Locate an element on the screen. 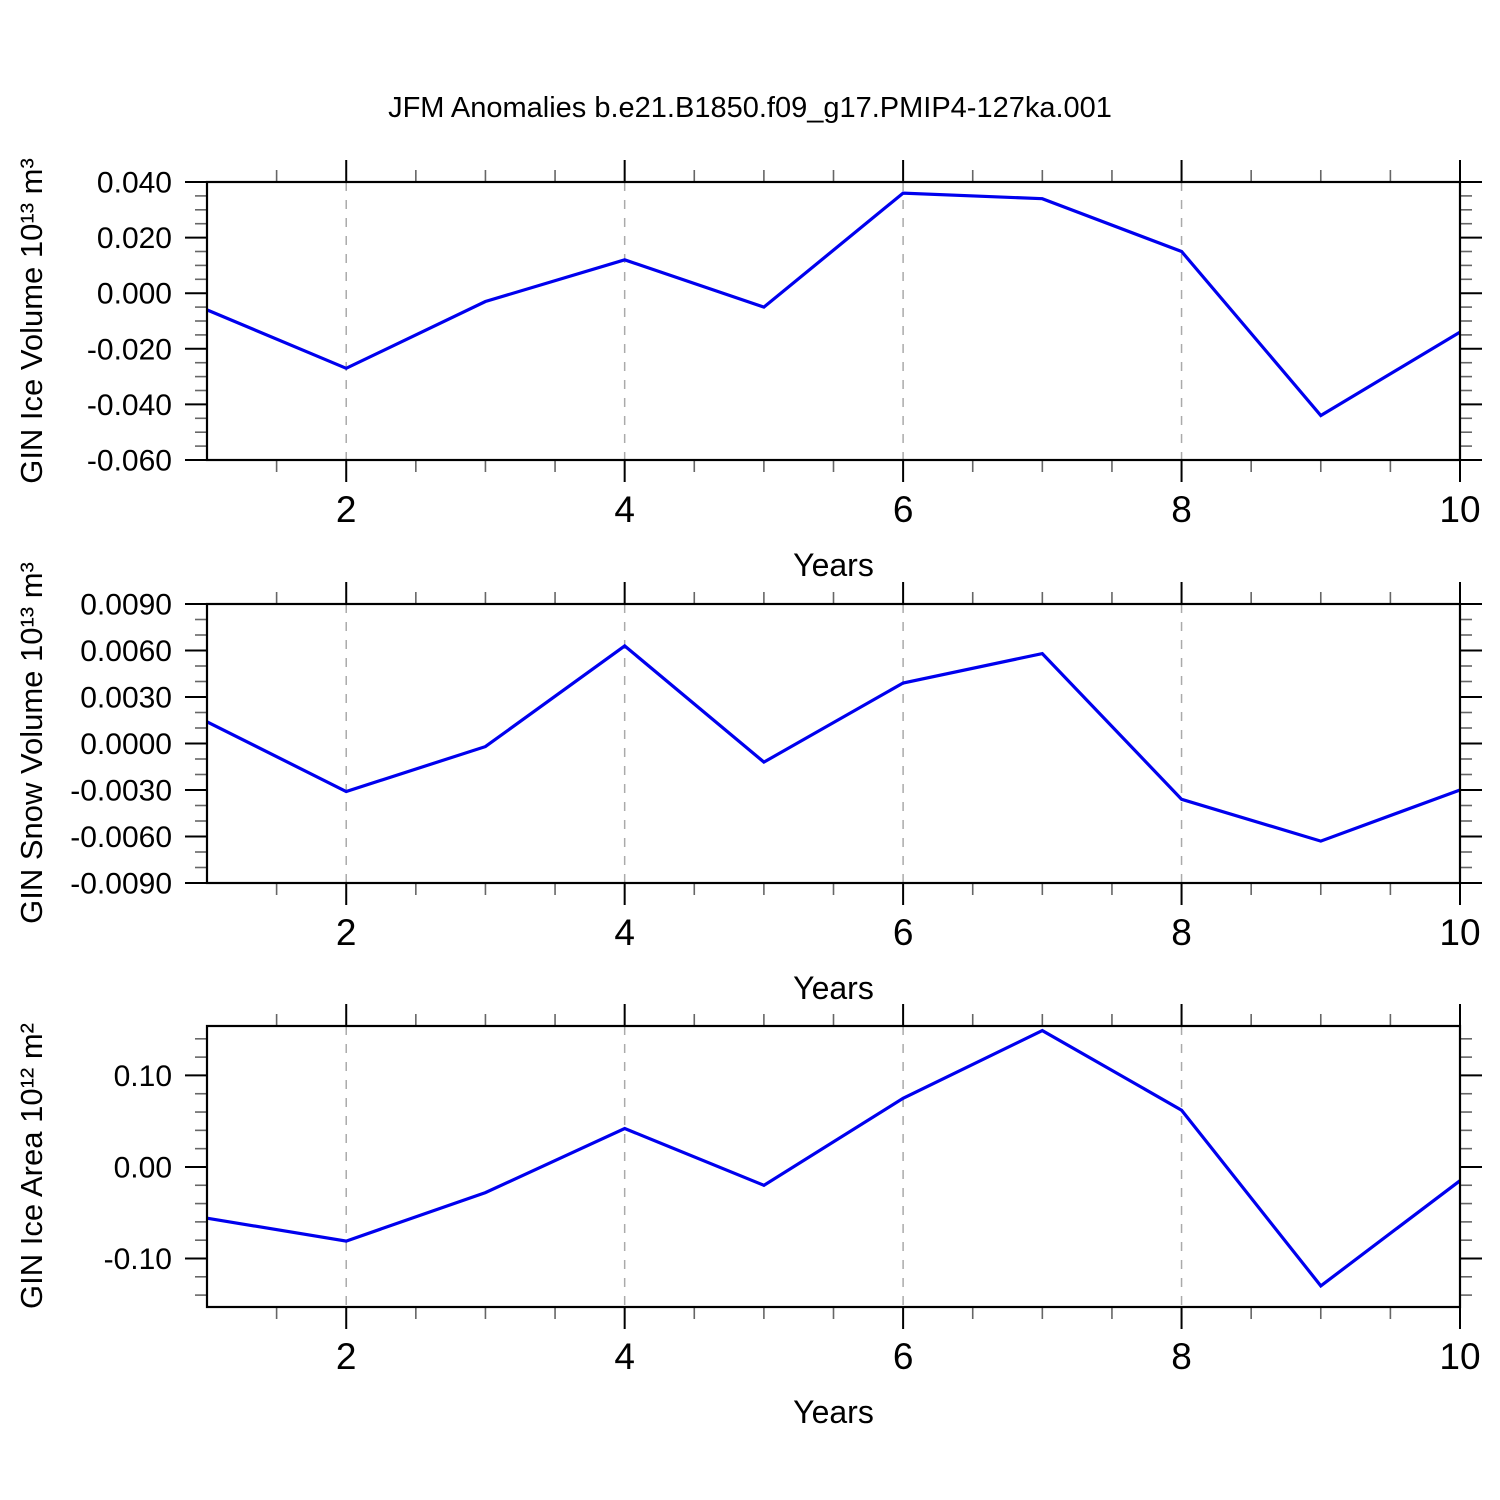  y-tick-label: -0.0090 is located at coordinates (121, 884).